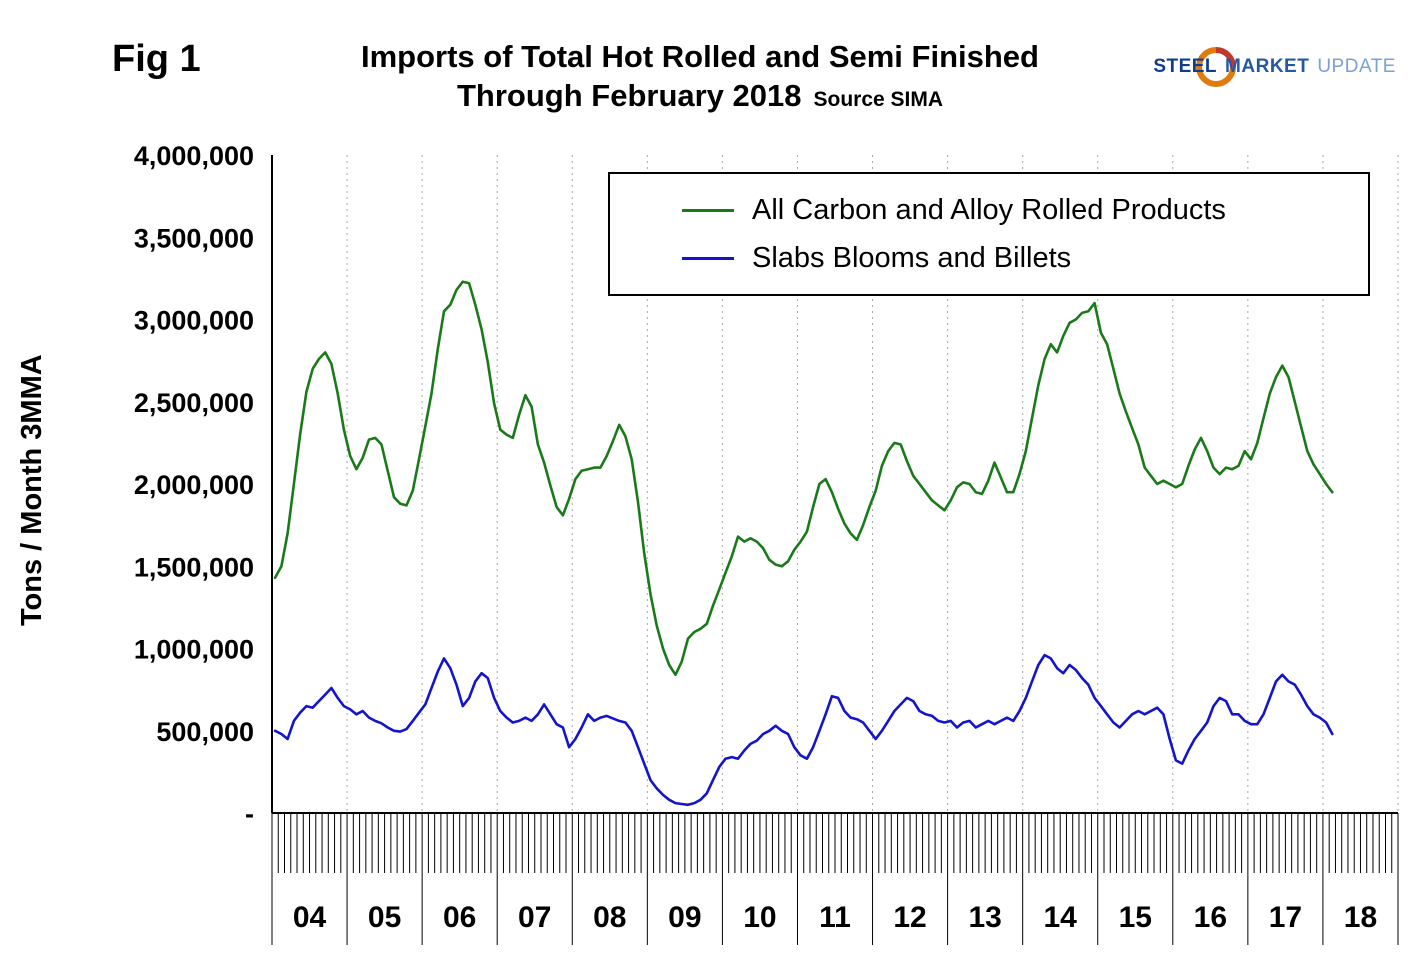 This screenshot has width=1420, height=973. Describe the element at coordinates (759, 917) in the screenshot. I see `svg-text: 10` at that location.